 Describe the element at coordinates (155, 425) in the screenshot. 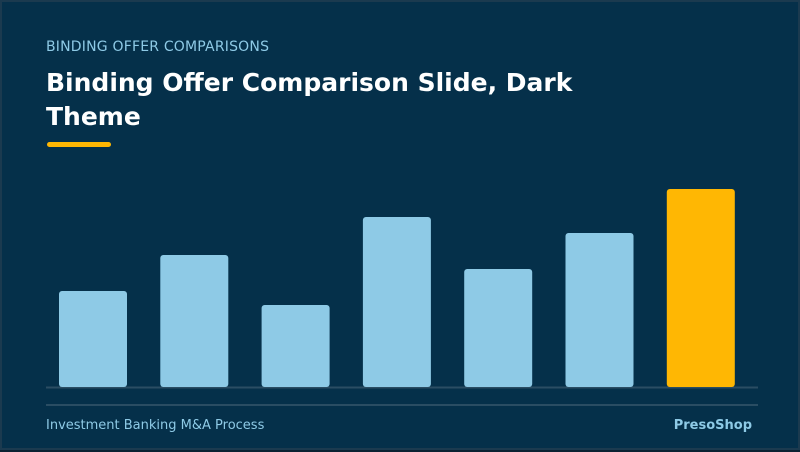

I see `footer-caption: Investment Banking M&A Process` at that location.